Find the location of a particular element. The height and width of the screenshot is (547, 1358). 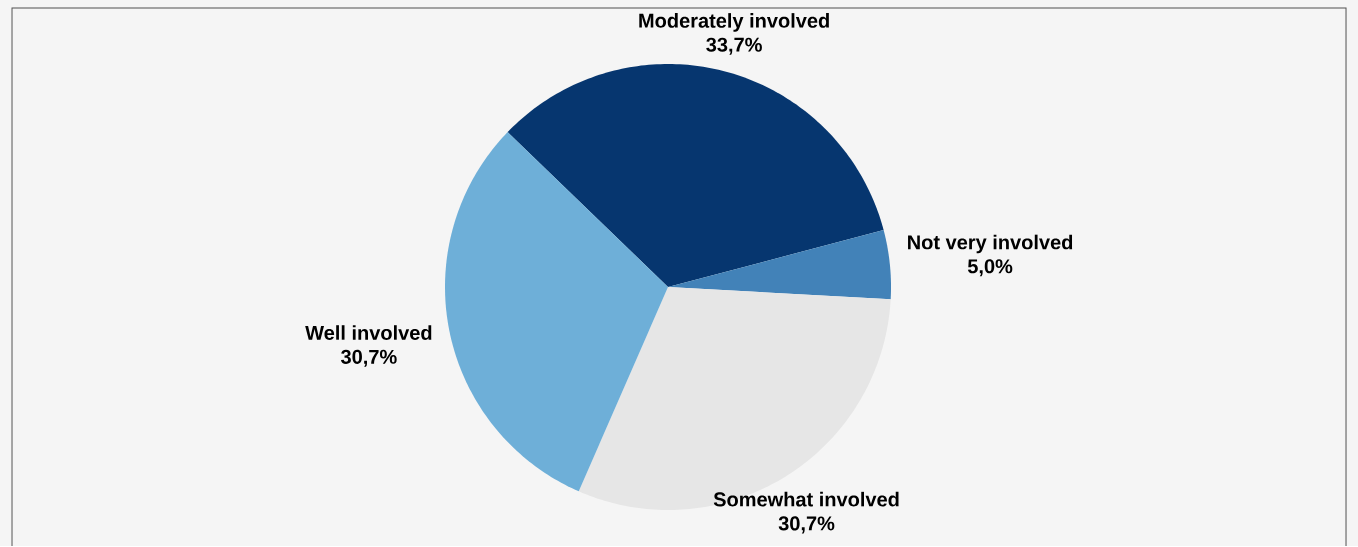

slice-label: Somewhat involved is located at coordinates (806, 499).